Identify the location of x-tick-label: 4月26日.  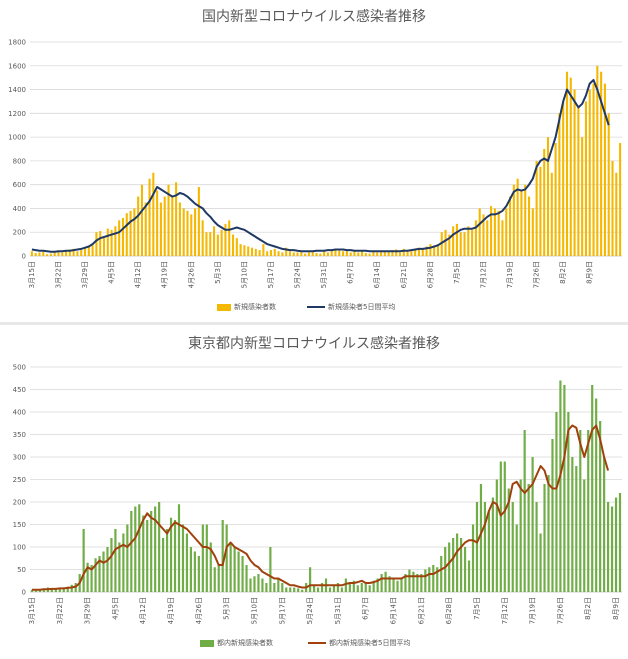
(199, 610).